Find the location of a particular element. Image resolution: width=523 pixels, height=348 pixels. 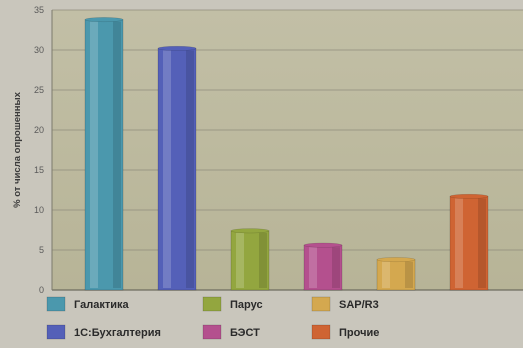

y-tick-label: 10 is located at coordinates (39, 210).